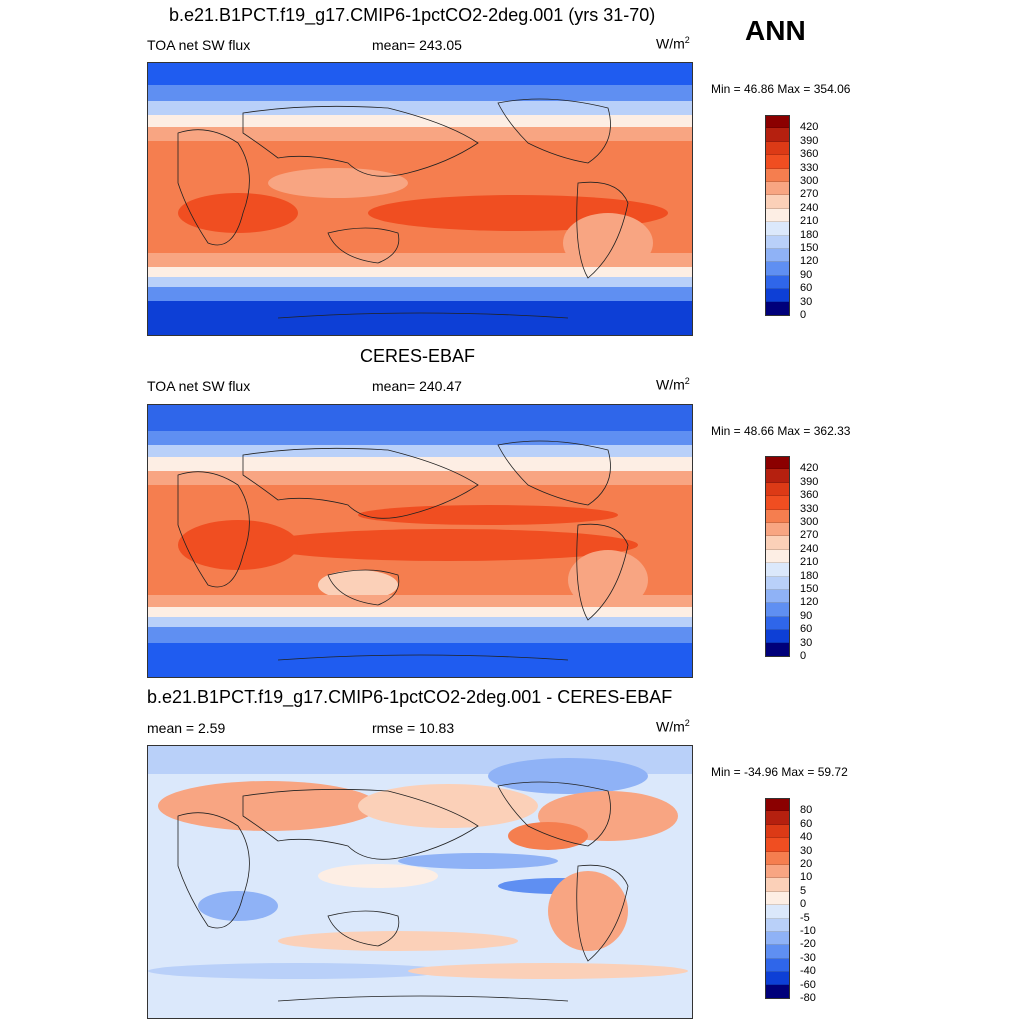 The width and height of the screenshot is (1024, 1024). I want to click on panel-2-mean: mean= 240.47, so click(417, 386).